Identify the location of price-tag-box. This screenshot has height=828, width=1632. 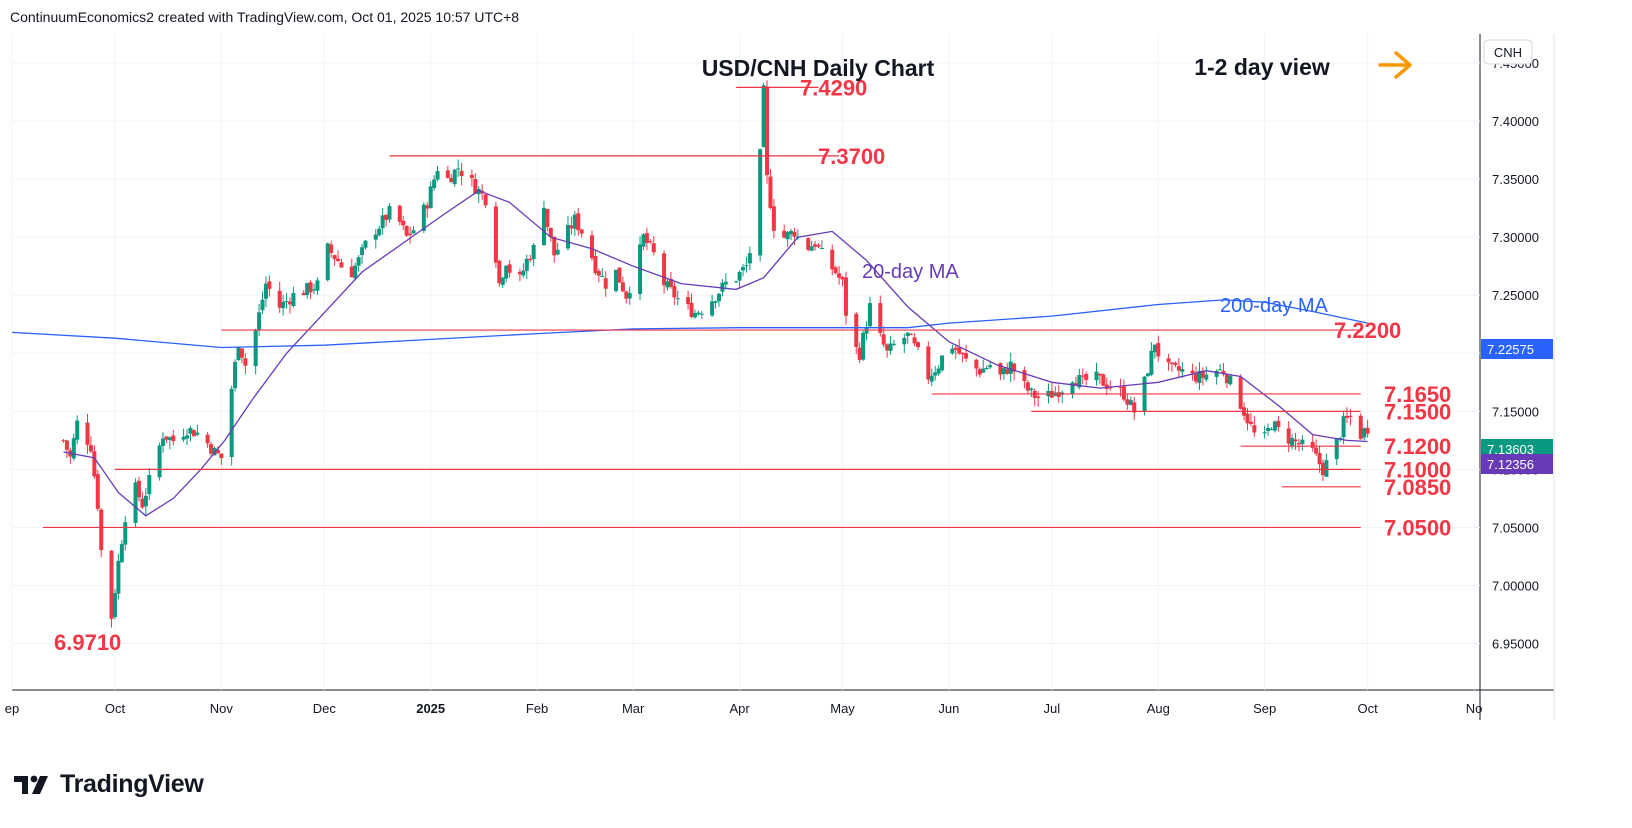
(1517, 464).